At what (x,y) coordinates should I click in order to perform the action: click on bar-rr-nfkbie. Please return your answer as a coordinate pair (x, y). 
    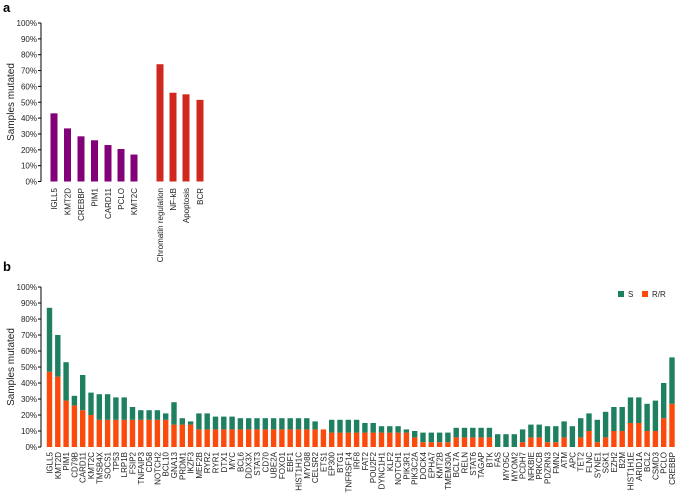
    Looking at the image, I should click on (531, 442).